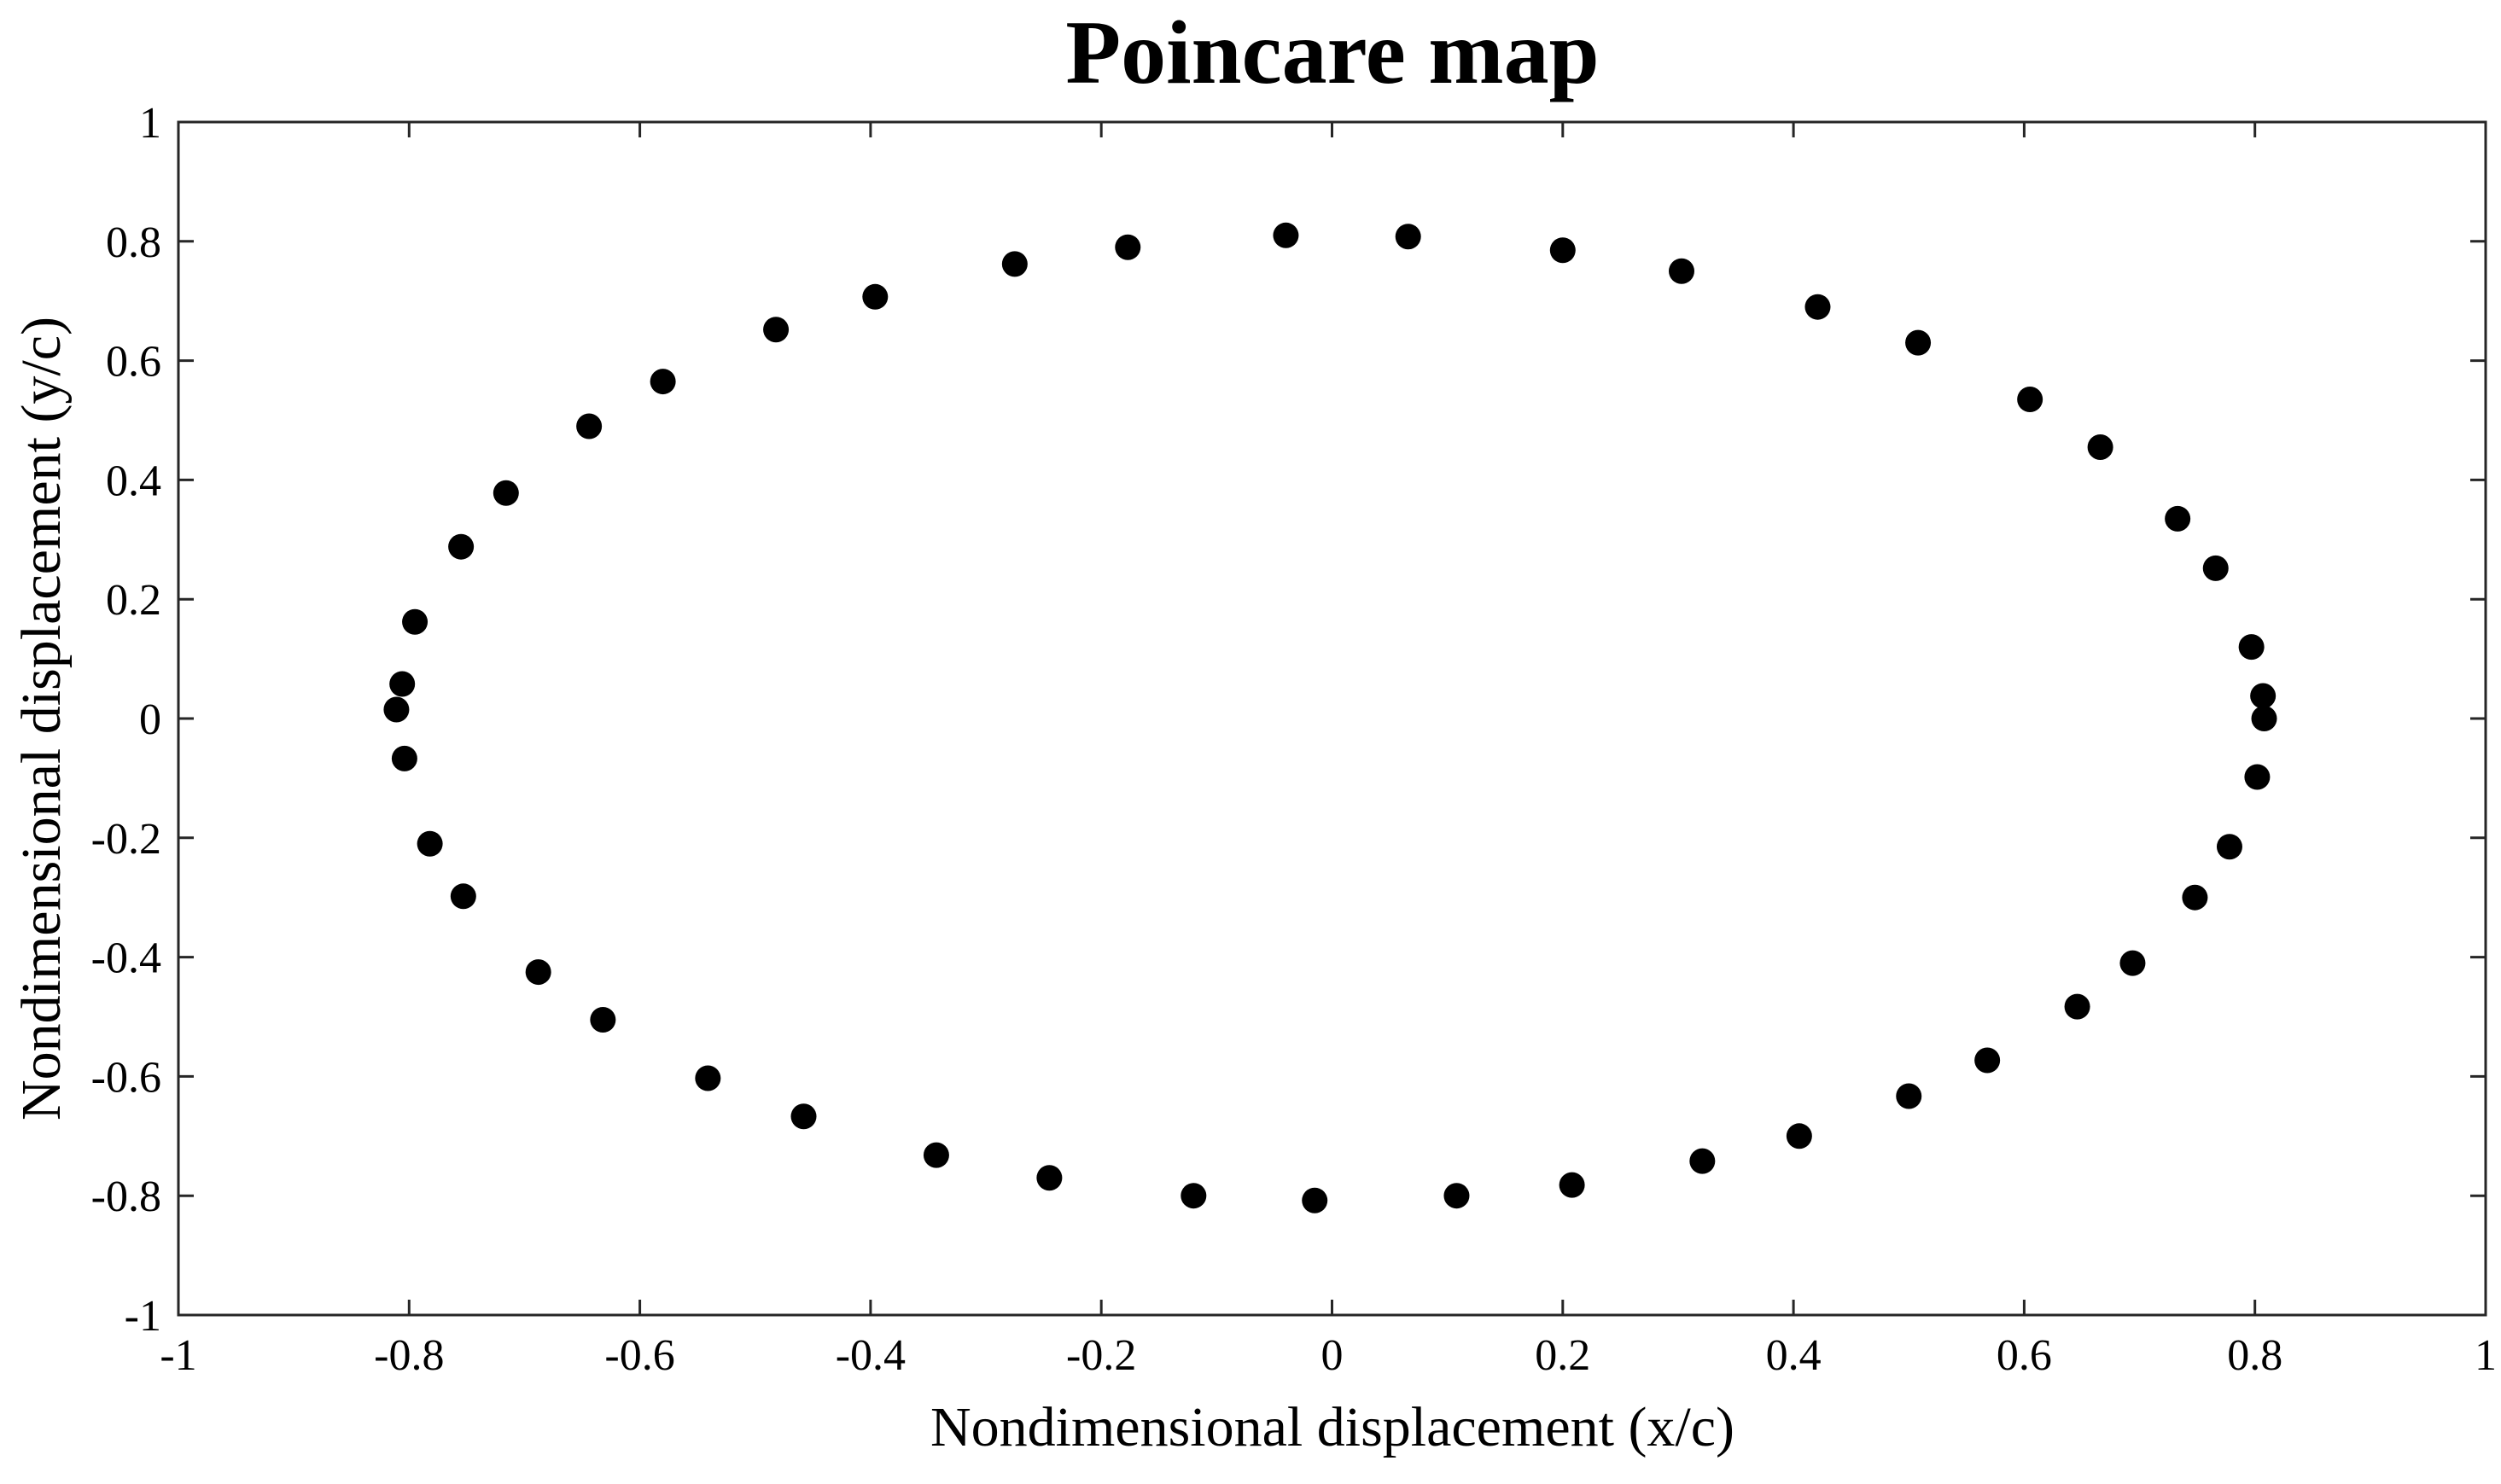 This screenshot has width=2501, height=1484. What do you see at coordinates (1562, 1355) in the screenshot?
I see `x-tick-label: 0.2` at bounding box center [1562, 1355].